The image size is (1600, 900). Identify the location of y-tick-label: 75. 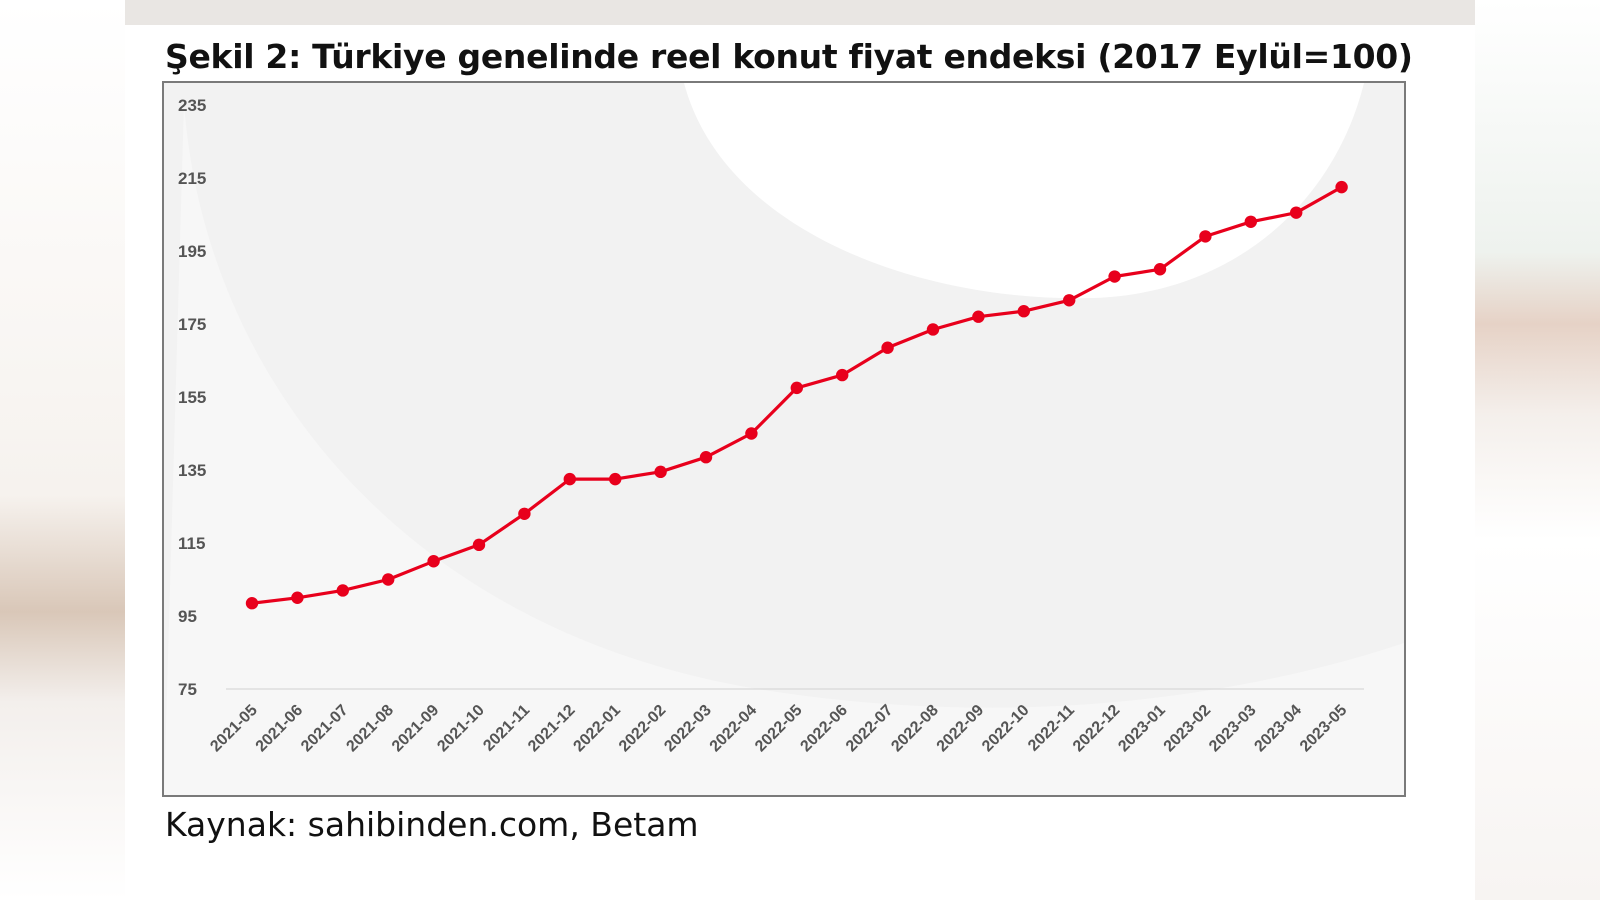
(187, 689).